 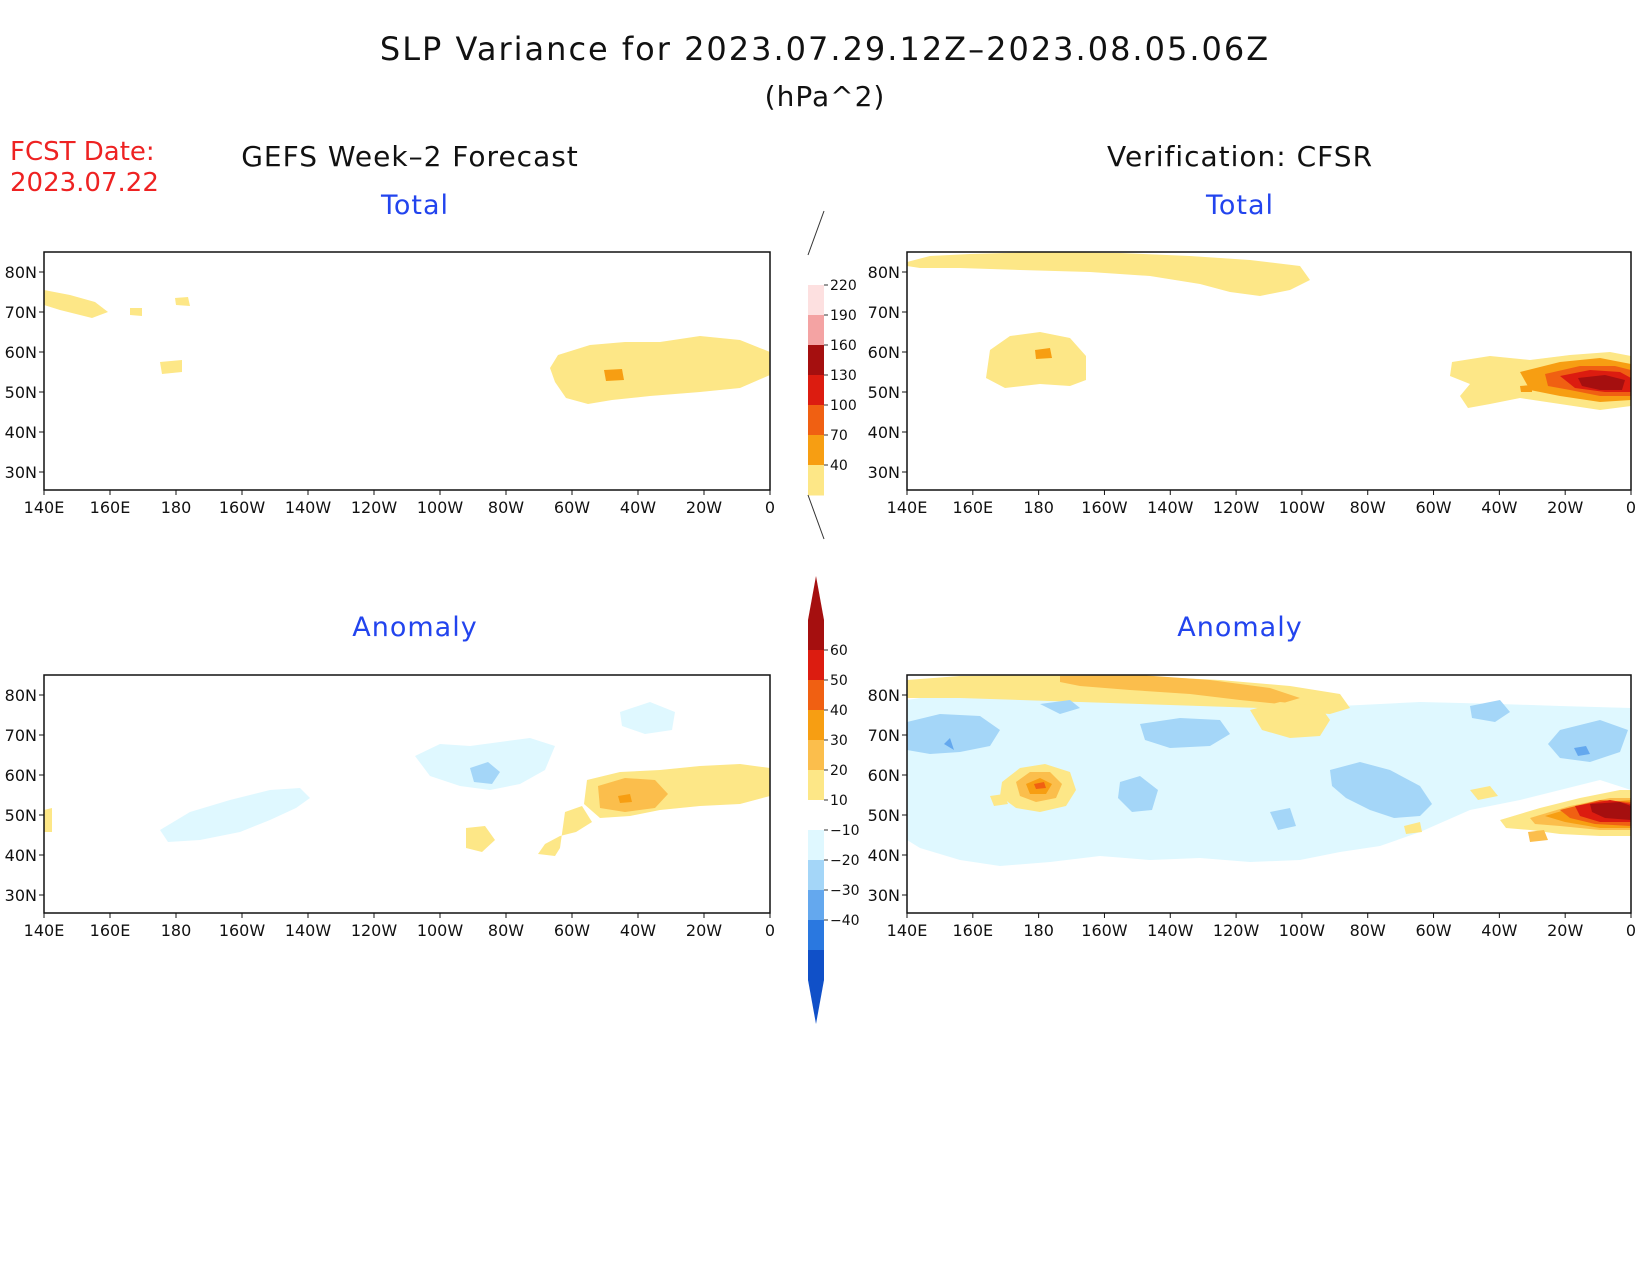 What do you see at coordinates (21, 695) in the screenshot?
I see `forecast-anomaly-lat-label: 80N` at bounding box center [21, 695].